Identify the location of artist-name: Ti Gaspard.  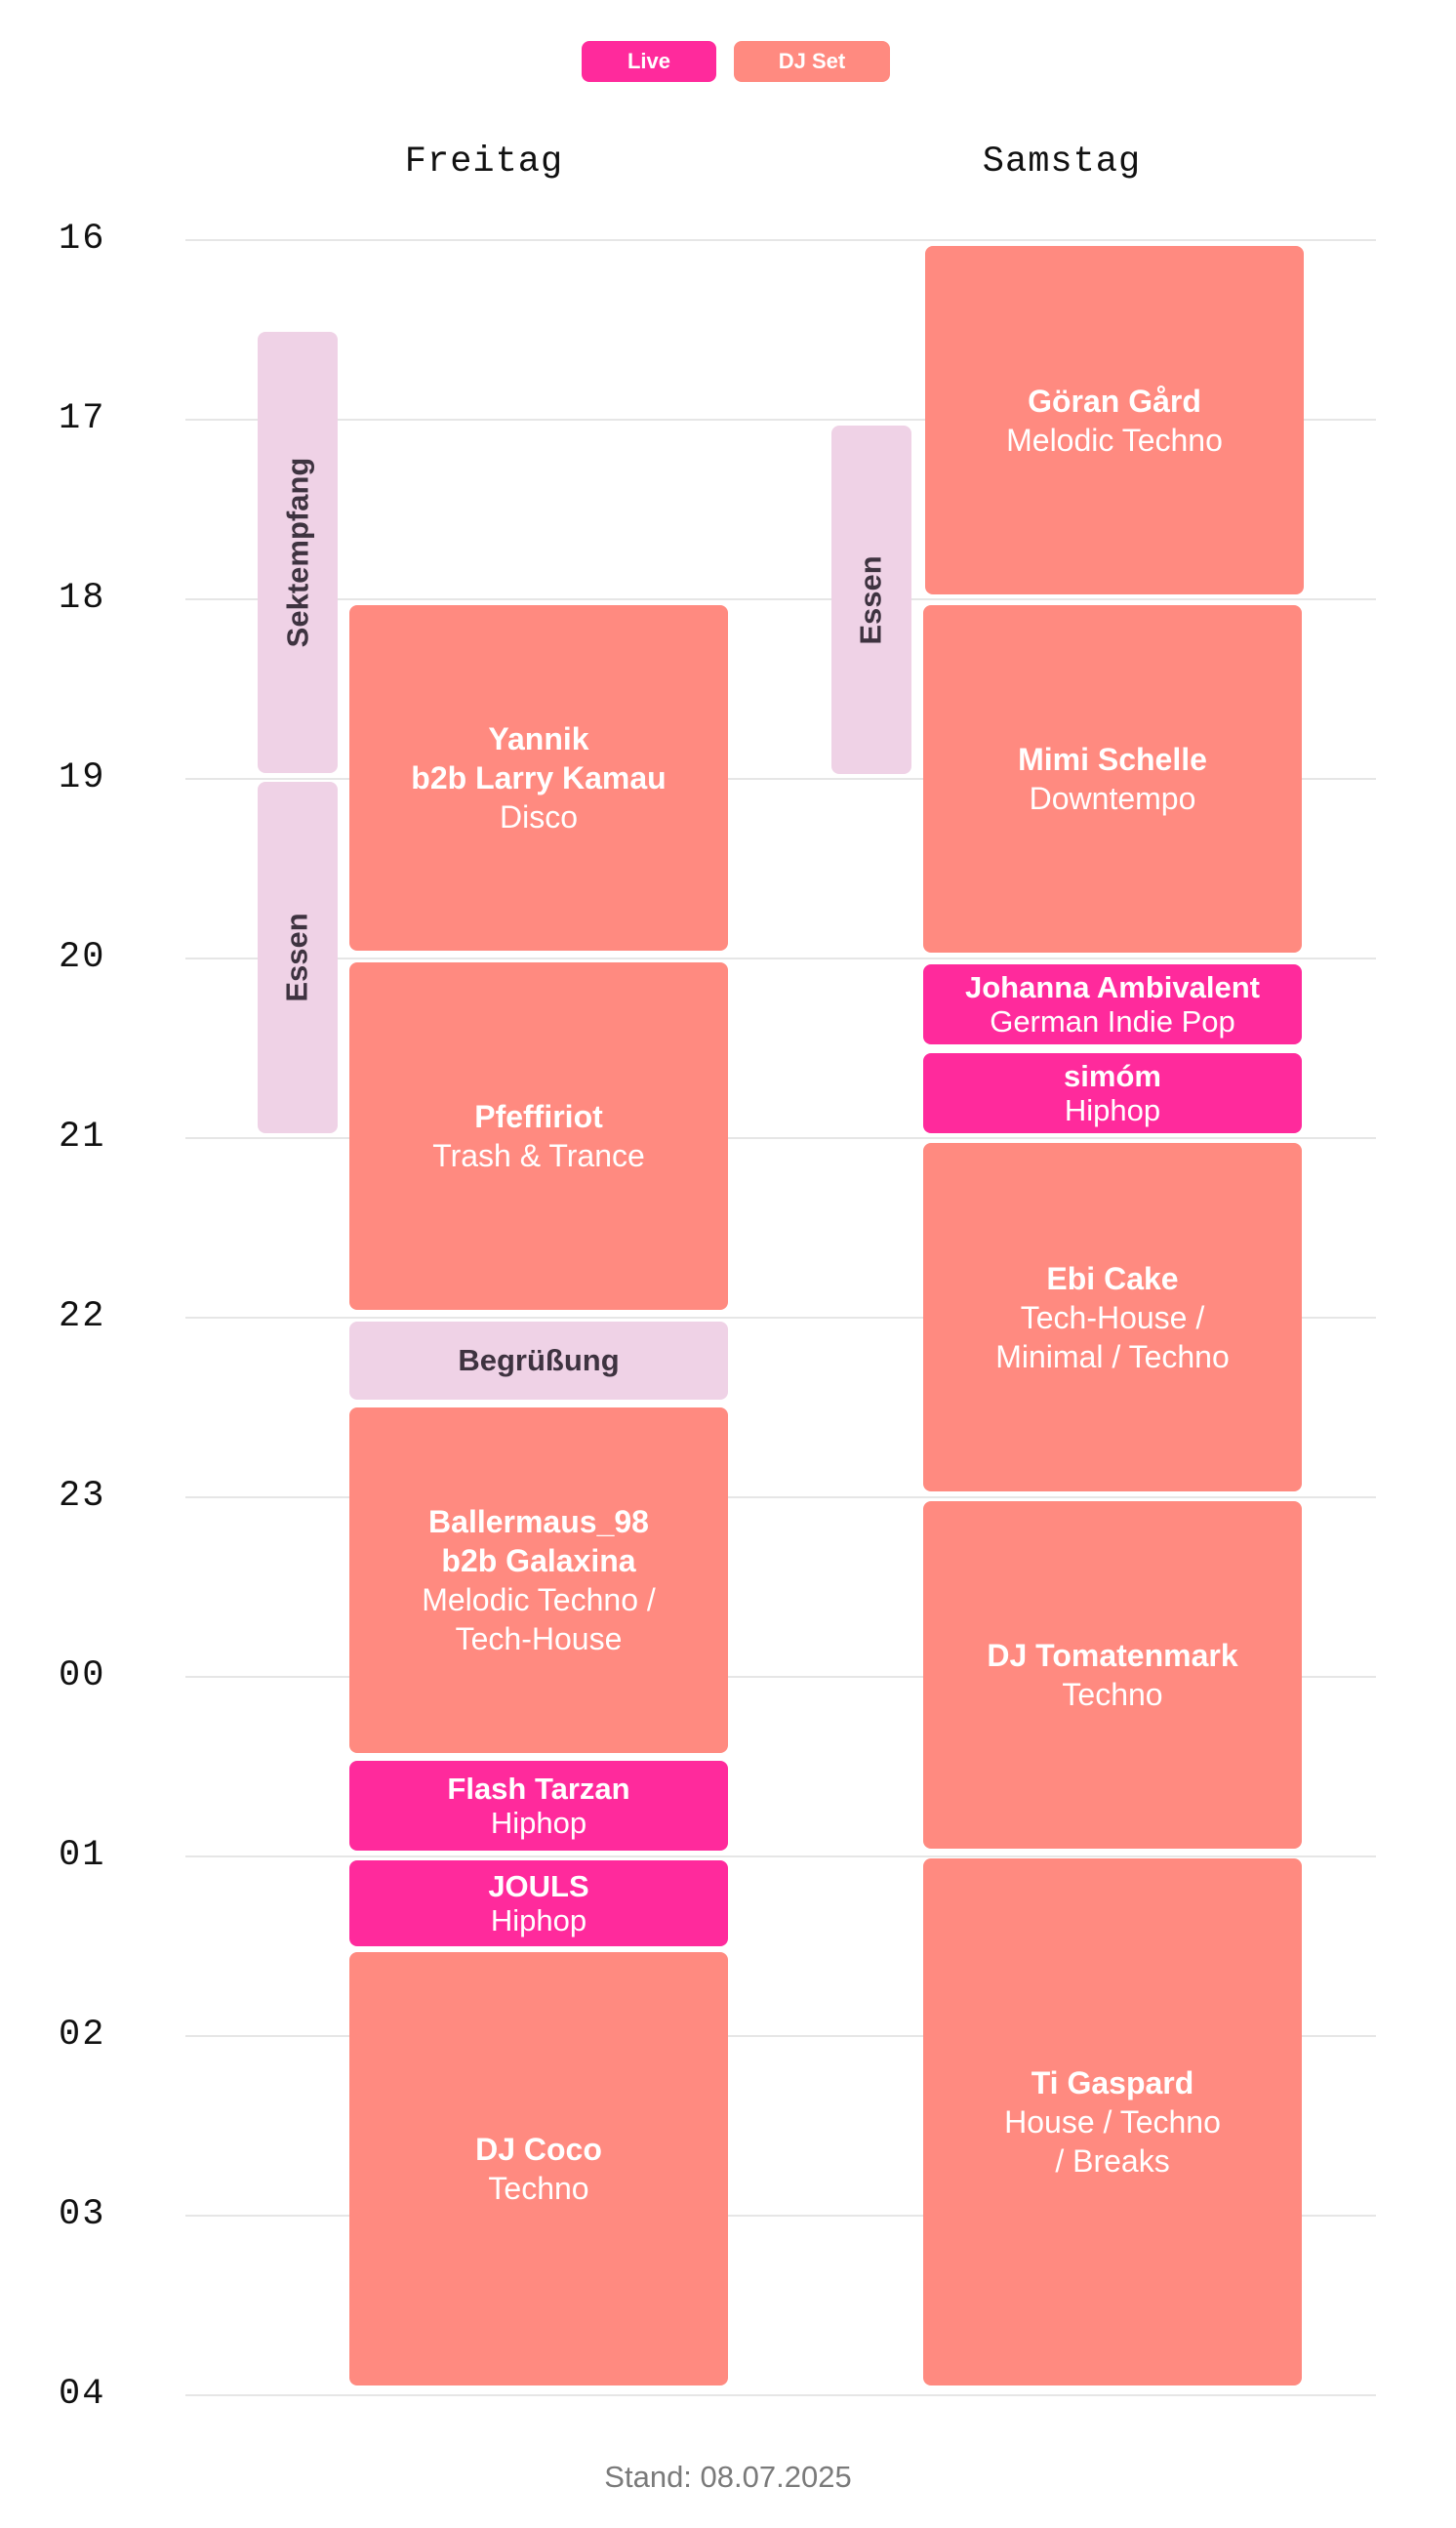
(1112, 2082).